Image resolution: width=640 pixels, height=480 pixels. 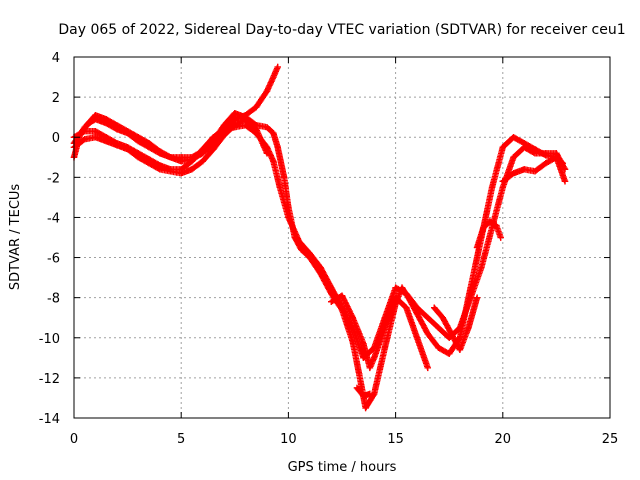 I want to click on series-segment-i, so click(x=363, y=392).